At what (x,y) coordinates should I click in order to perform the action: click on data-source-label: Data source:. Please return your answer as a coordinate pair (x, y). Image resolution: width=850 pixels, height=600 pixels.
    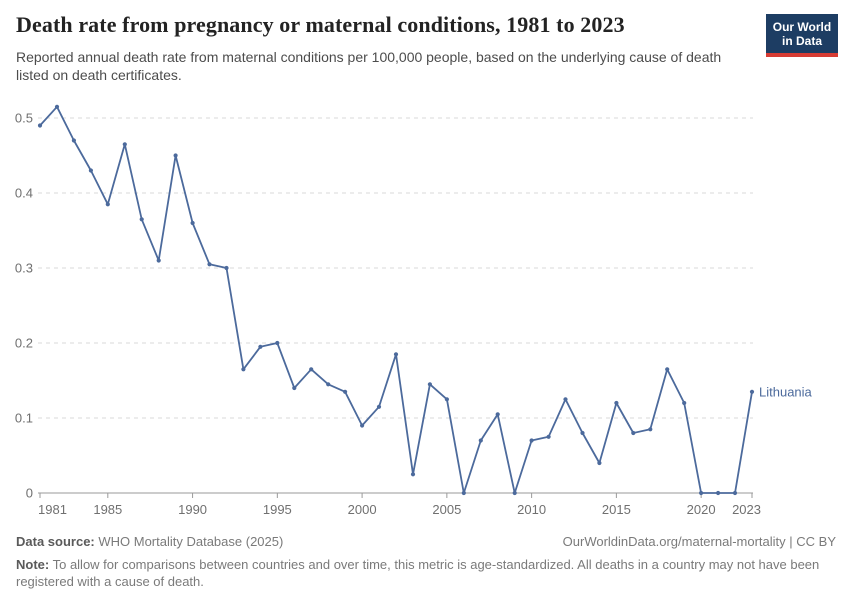
    Looking at the image, I should click on (55, 541).